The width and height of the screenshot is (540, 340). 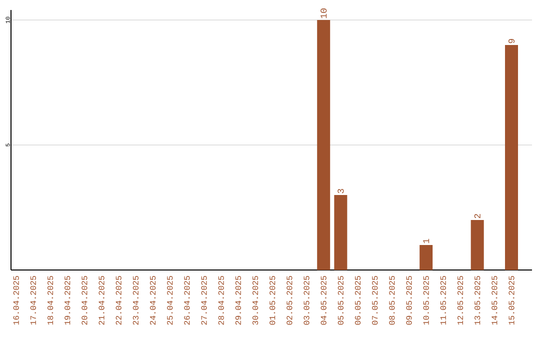 What do you see at coordinates (511, 300) in the screenshot?
I see `x-tick-label: 15.05.2025` at bounding box center [511, 300].